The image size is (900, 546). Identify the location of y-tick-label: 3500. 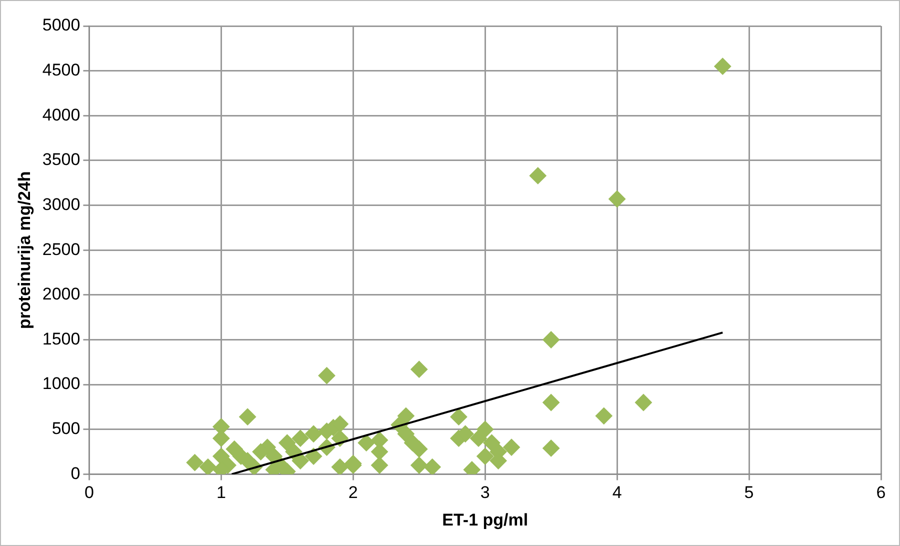
(61, 160).